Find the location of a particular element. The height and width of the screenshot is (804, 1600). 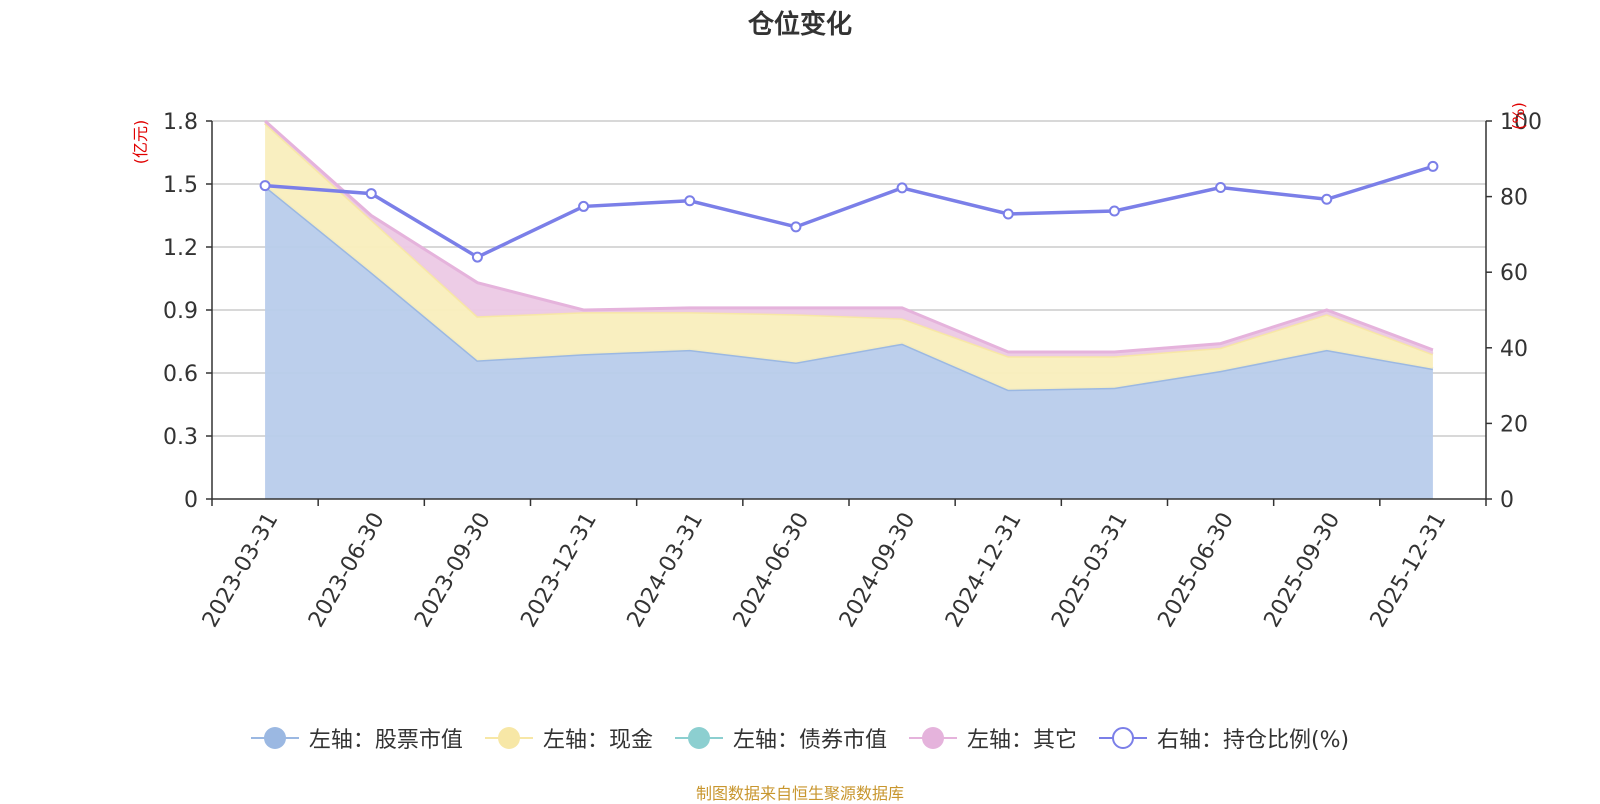

chart-title: 仓位变化 is located at coordinates (799, 25).